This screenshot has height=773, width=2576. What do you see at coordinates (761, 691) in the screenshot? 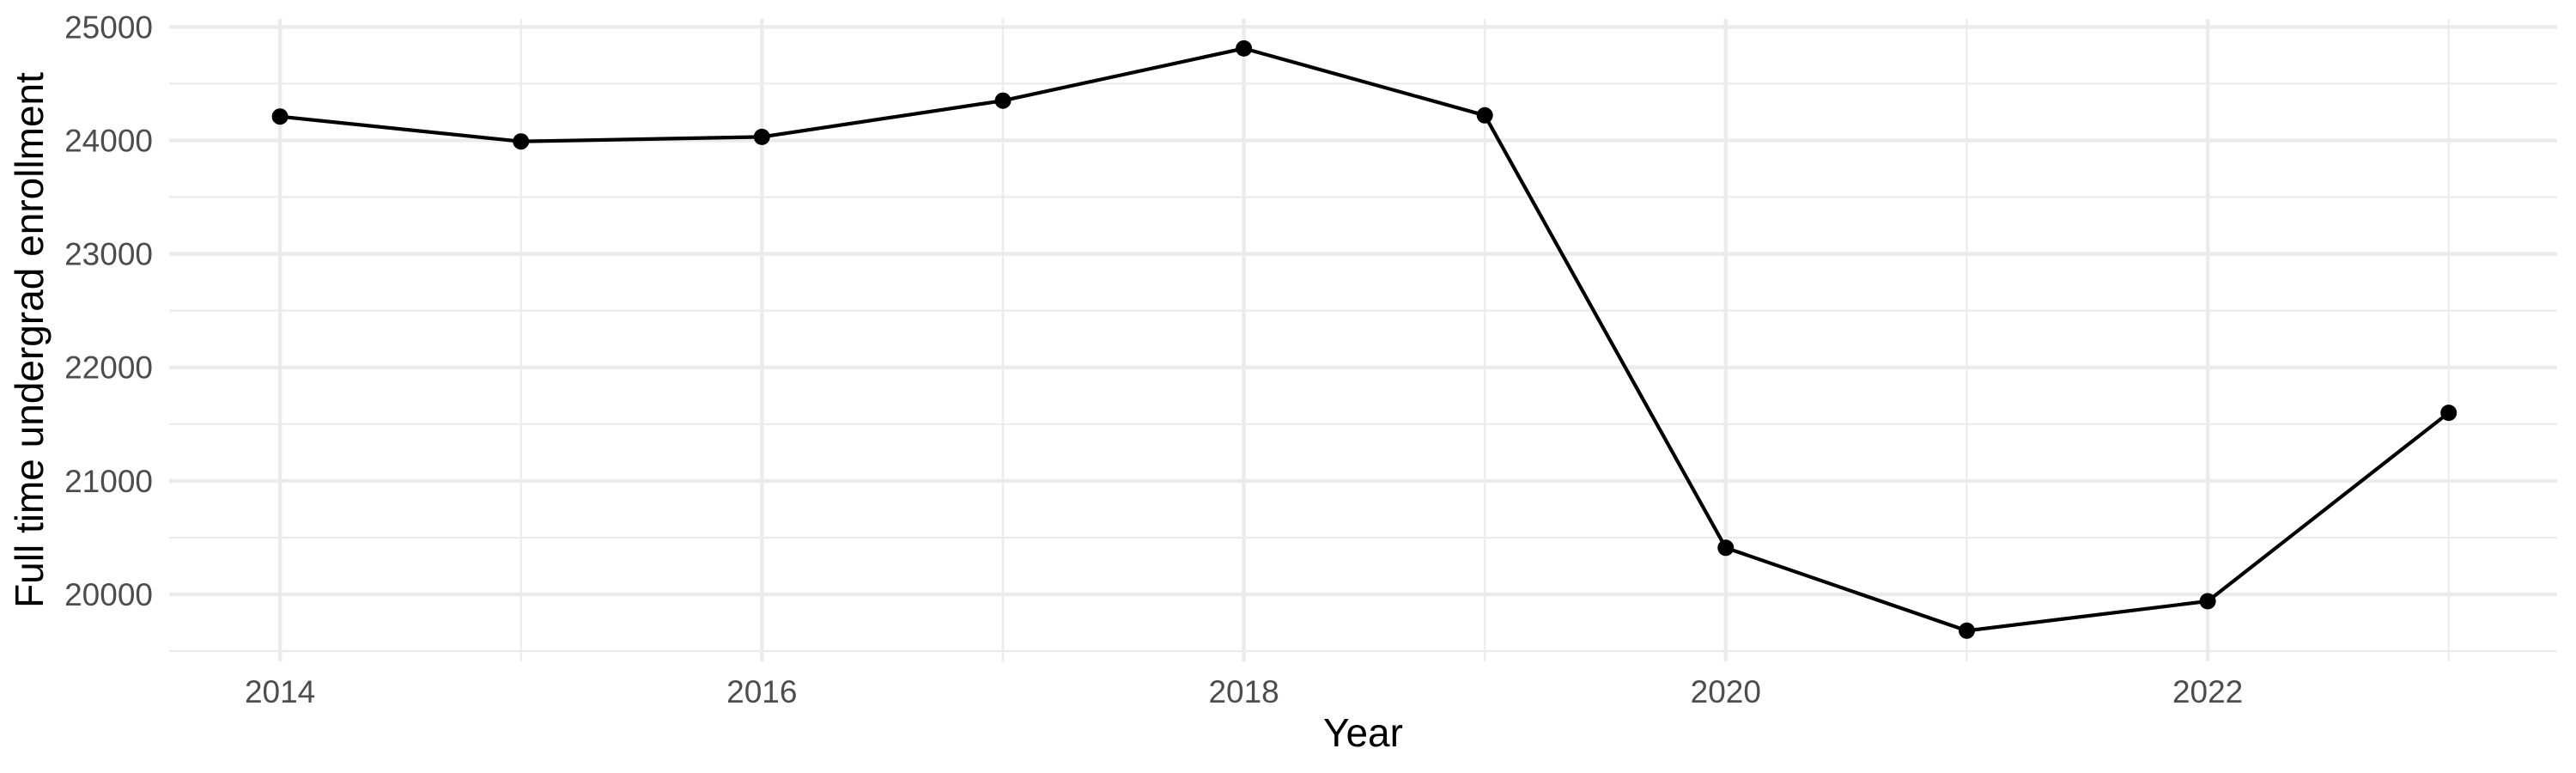
I see `x-tick-label: 2016` at bounding box center [761, 691].